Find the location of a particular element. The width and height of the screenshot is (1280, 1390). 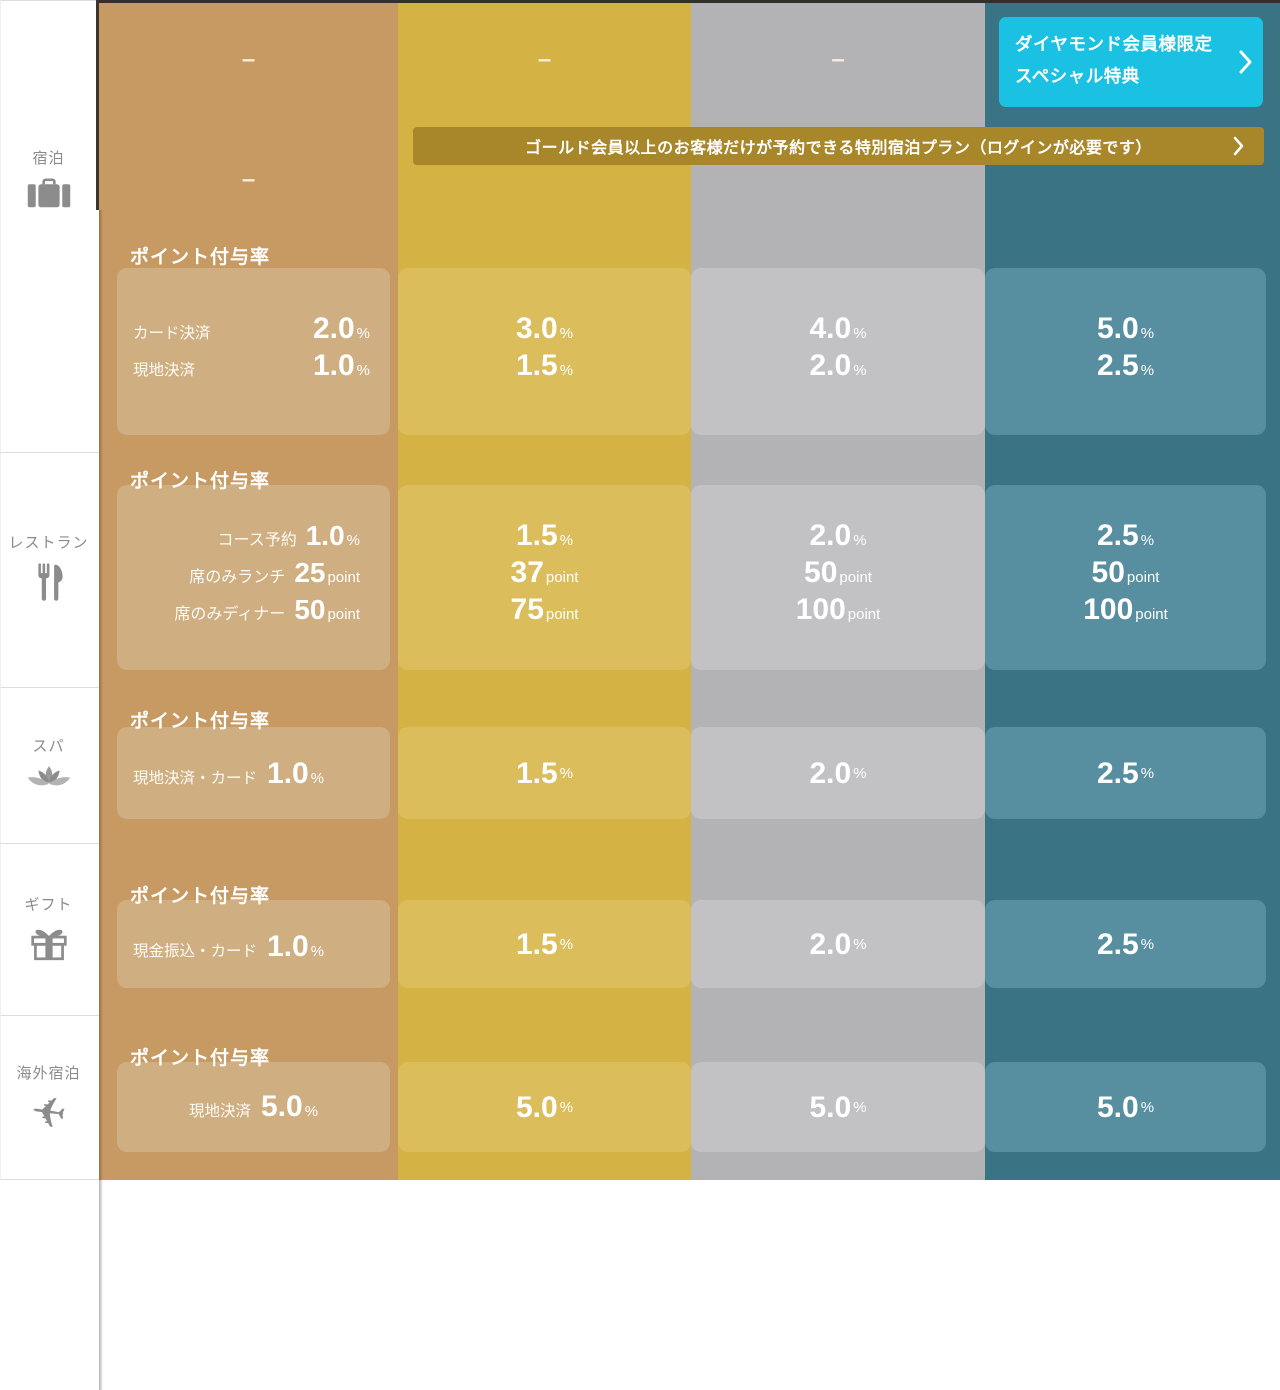

rate-value: 25 point is located at coordinates (327, 572).